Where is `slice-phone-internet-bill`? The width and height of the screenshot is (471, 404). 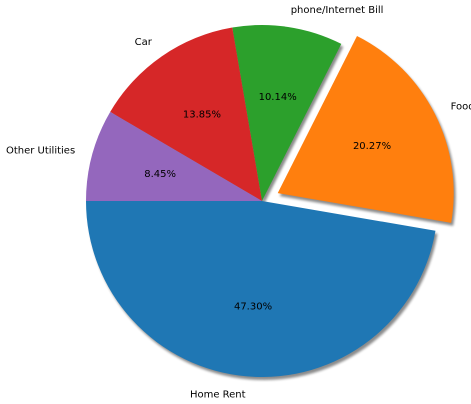 slice-phone-internet-bill is located at coordinates (287, 113).